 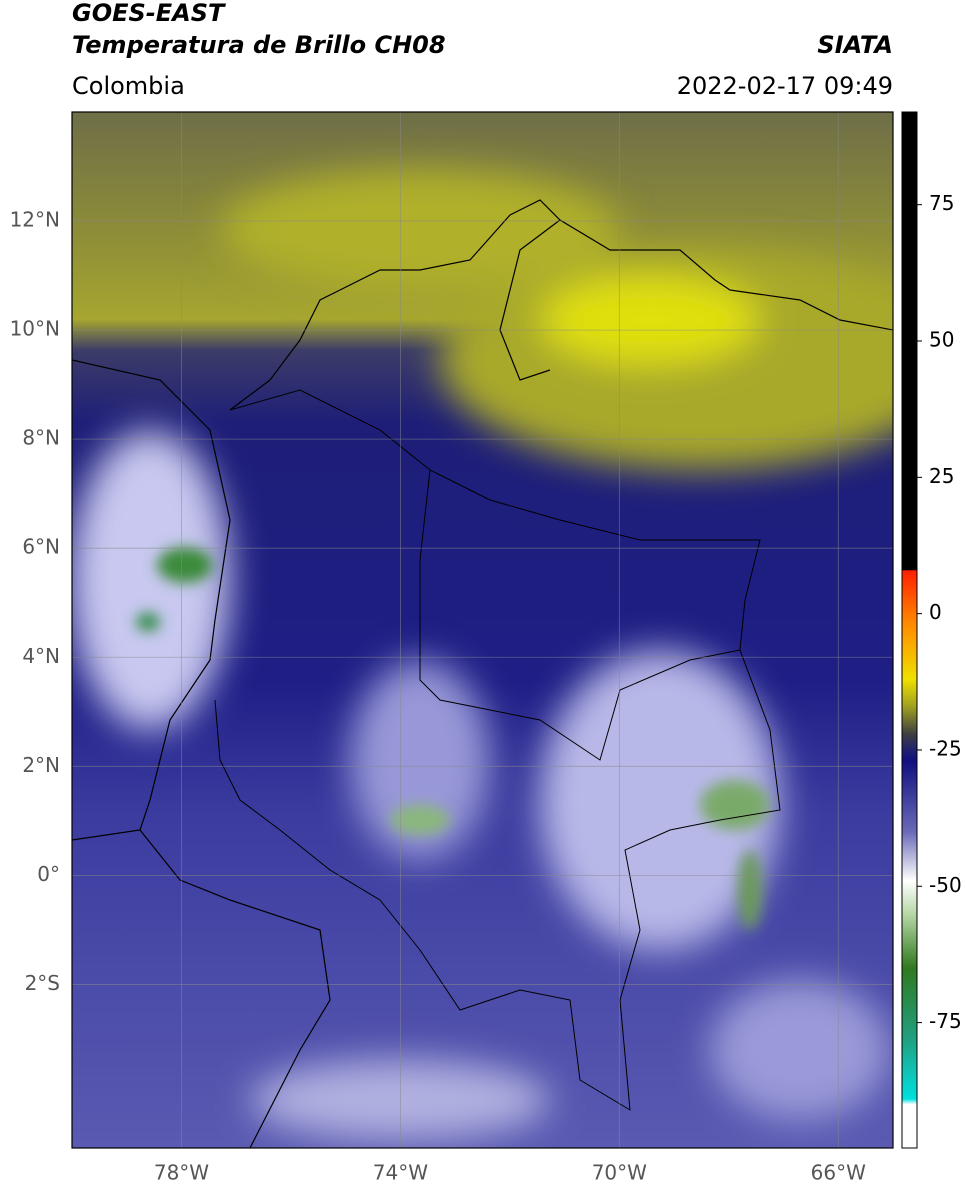 What do you see at coordinates (909, 630) in the screenshot?
I see `colorbar` at bounding box center [909, 630].